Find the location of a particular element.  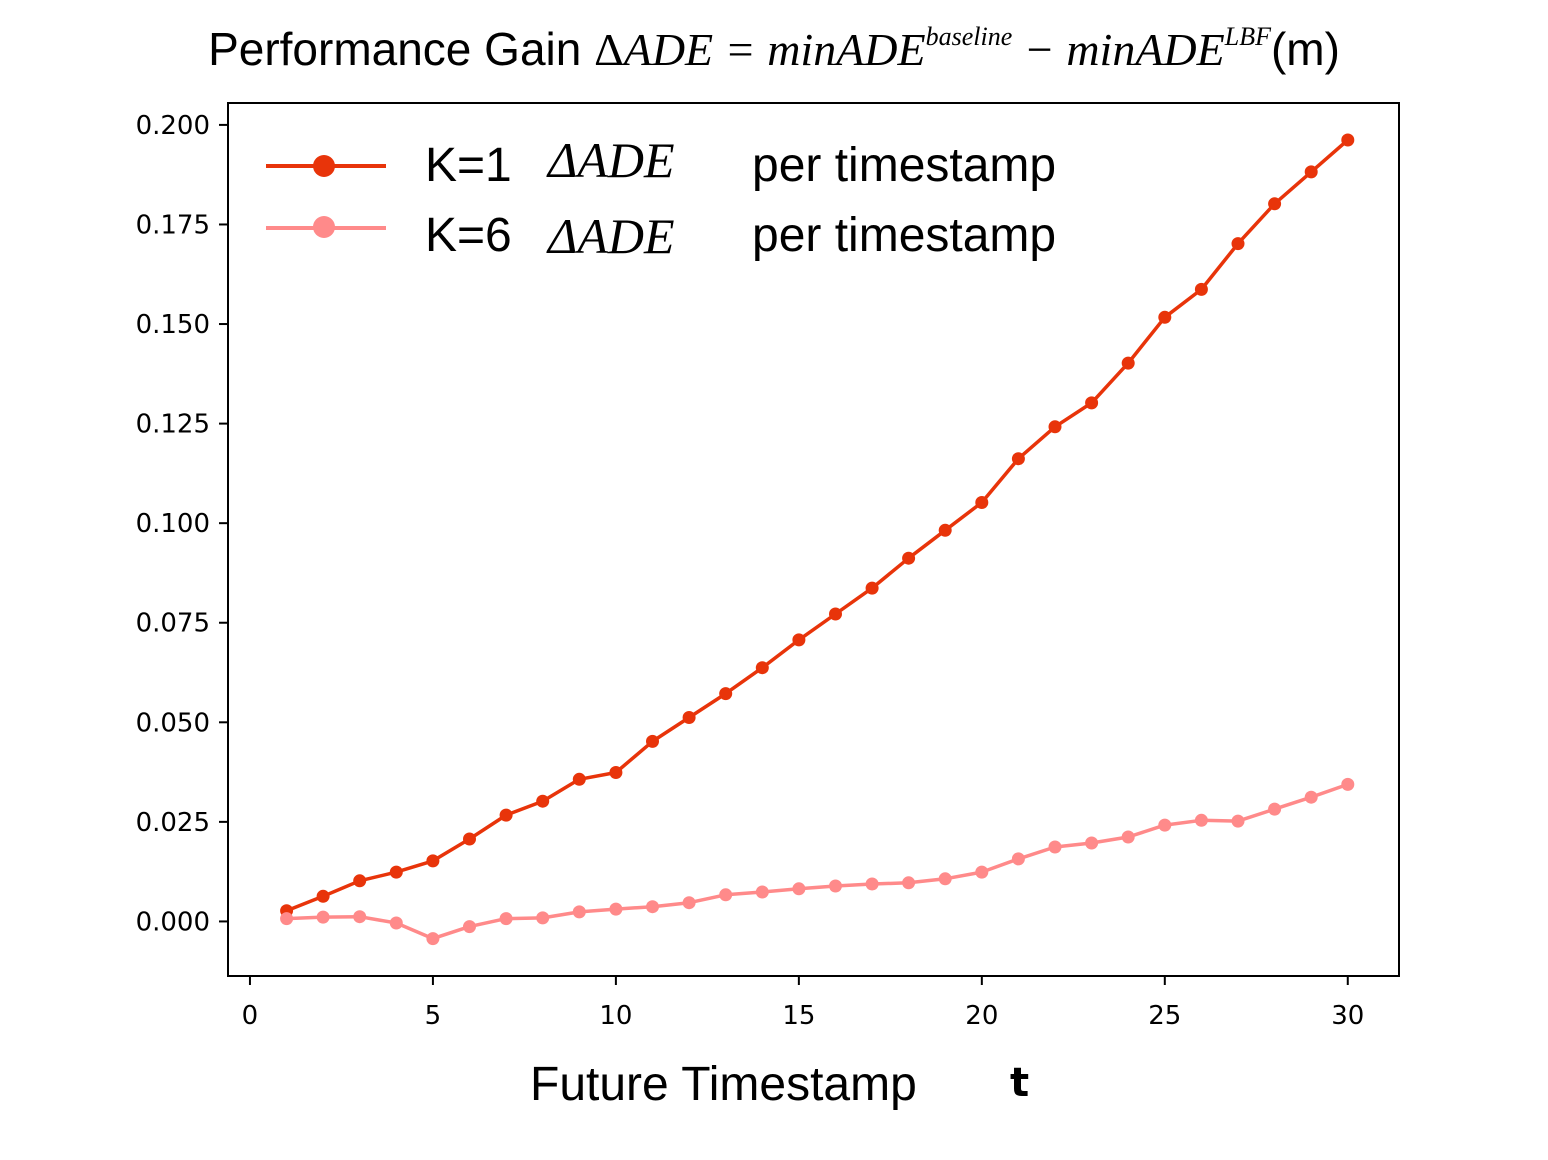

x-tick-label: 20 is located at coordinates (981, 1016).